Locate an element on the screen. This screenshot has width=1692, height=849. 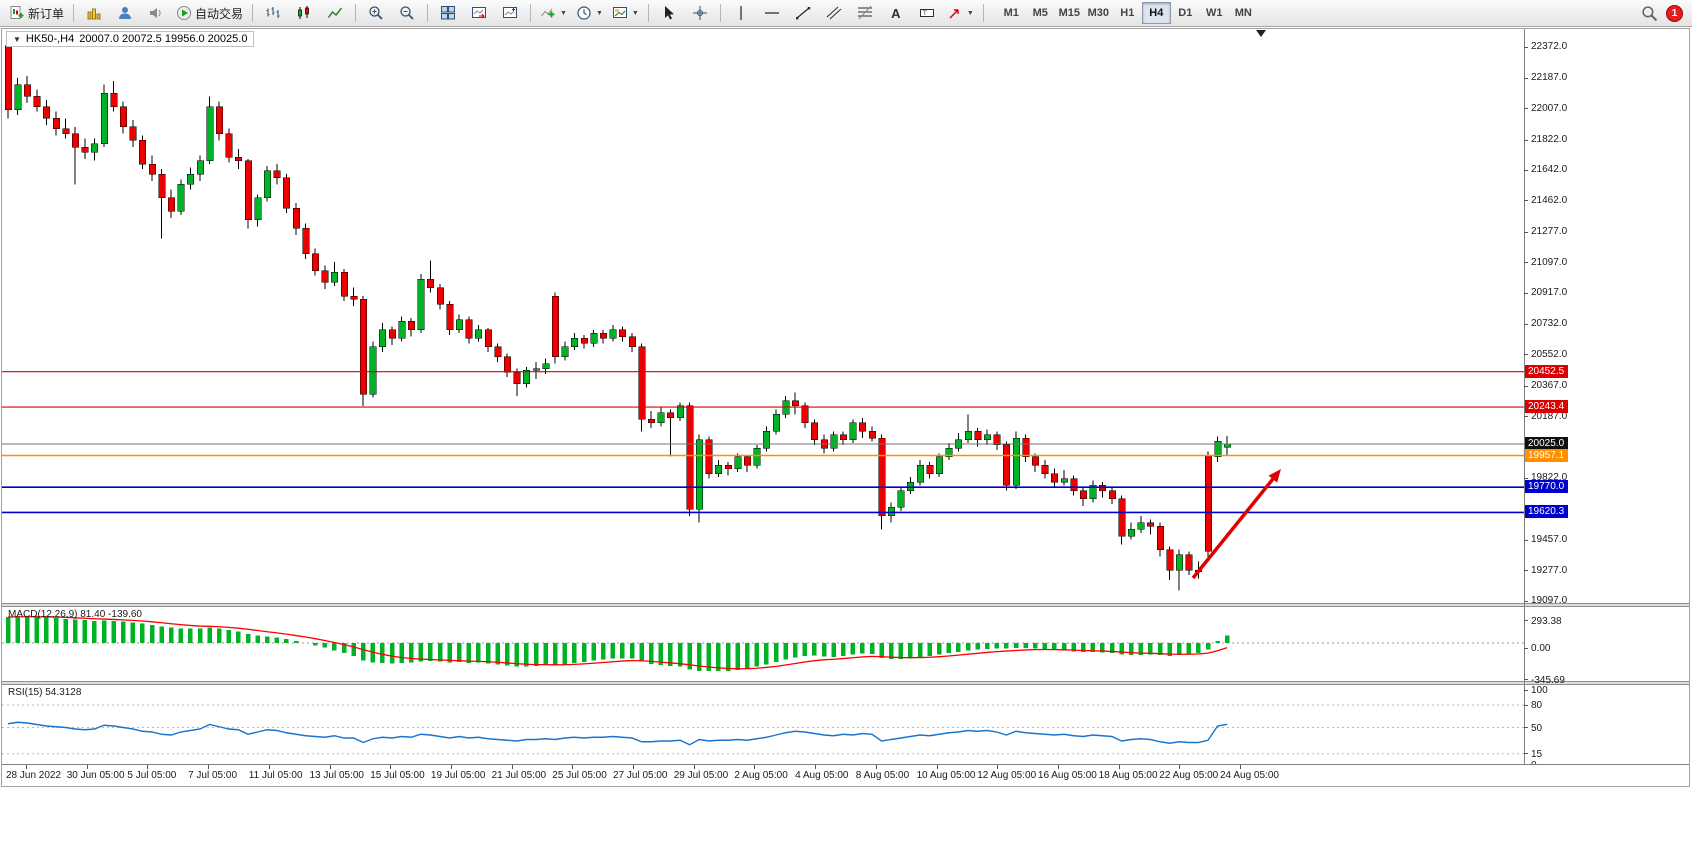
text-button: A is located at coordinates (896, 13).